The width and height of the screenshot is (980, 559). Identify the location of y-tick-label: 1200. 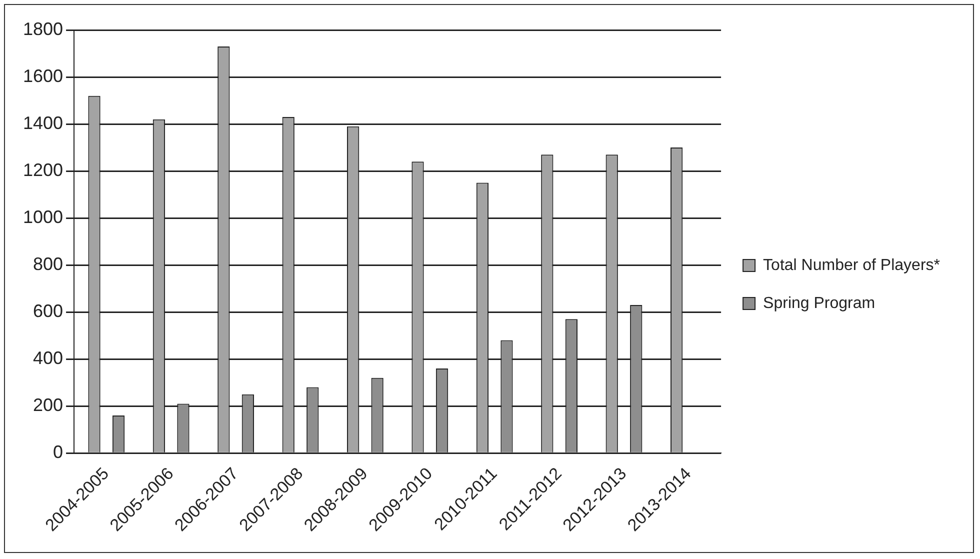
(43, 170).